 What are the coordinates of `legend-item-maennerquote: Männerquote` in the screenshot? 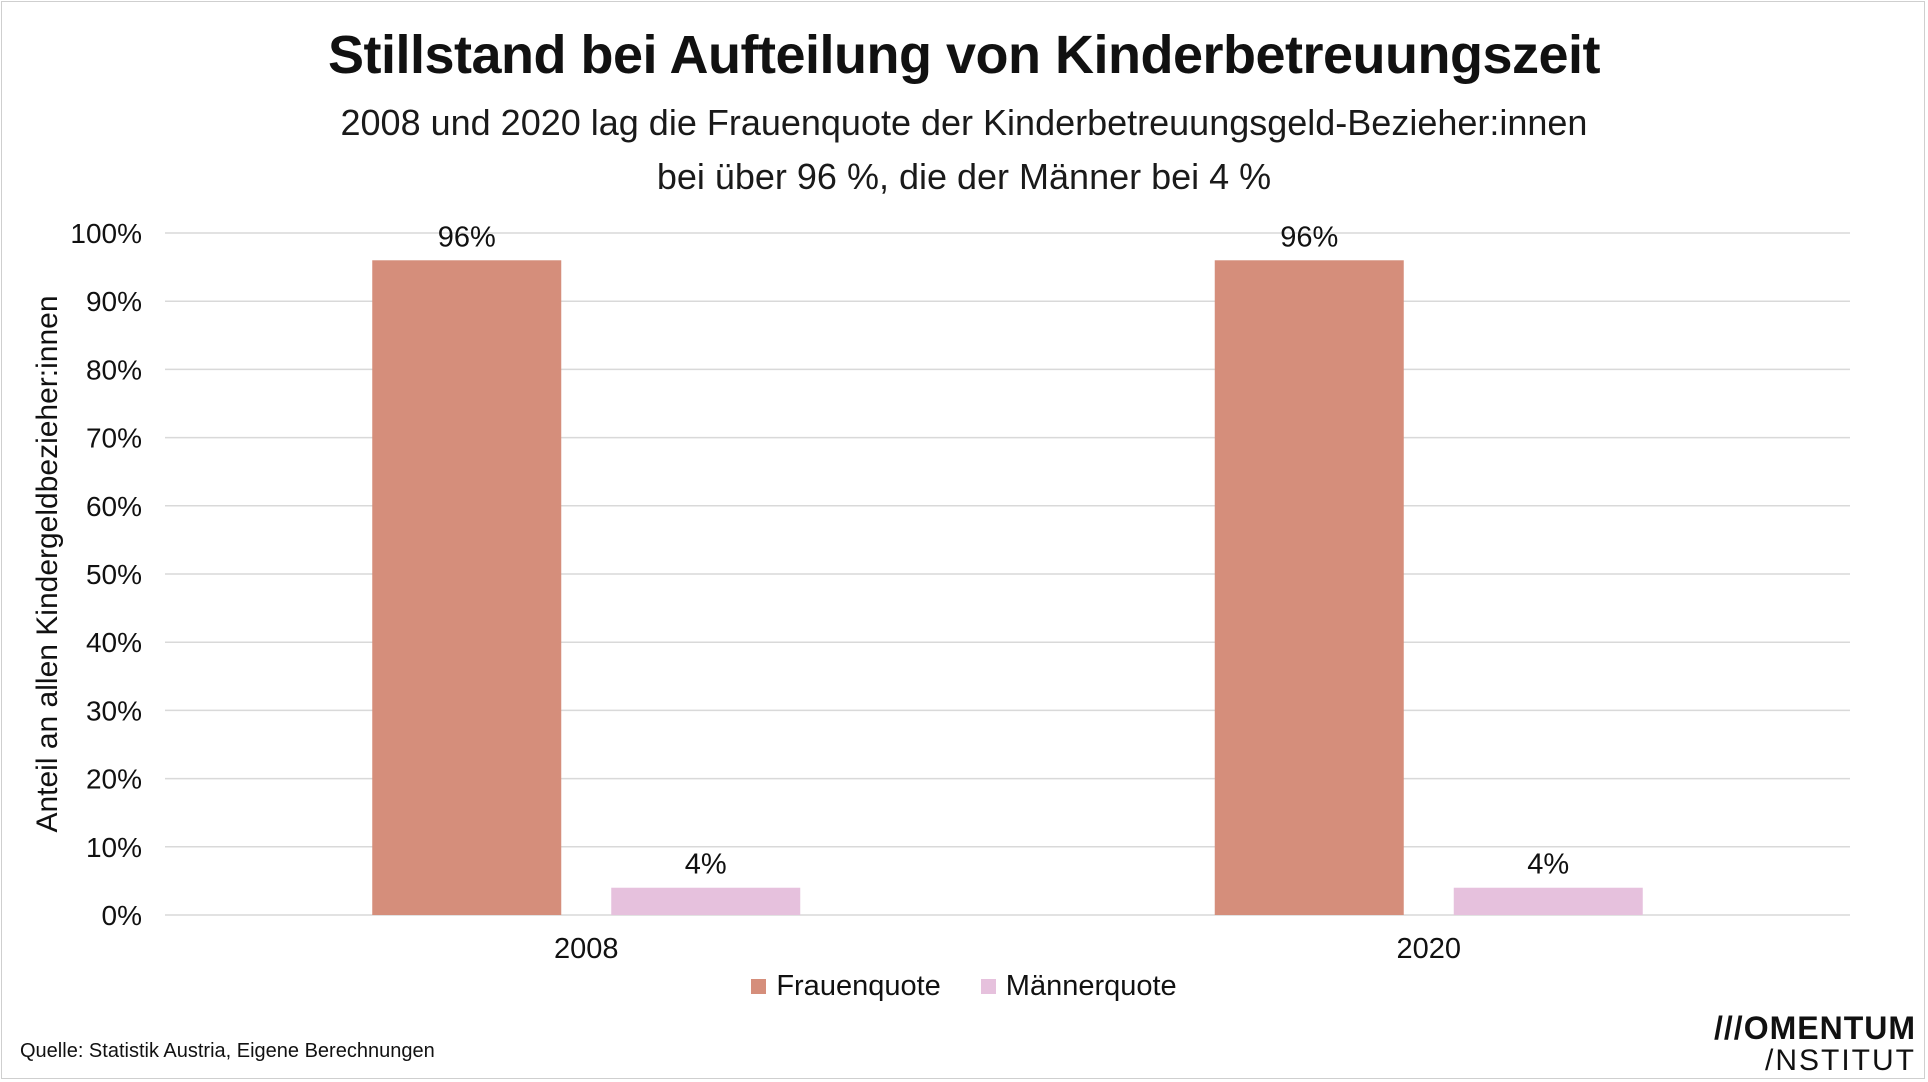 It's located at (1078, 986).